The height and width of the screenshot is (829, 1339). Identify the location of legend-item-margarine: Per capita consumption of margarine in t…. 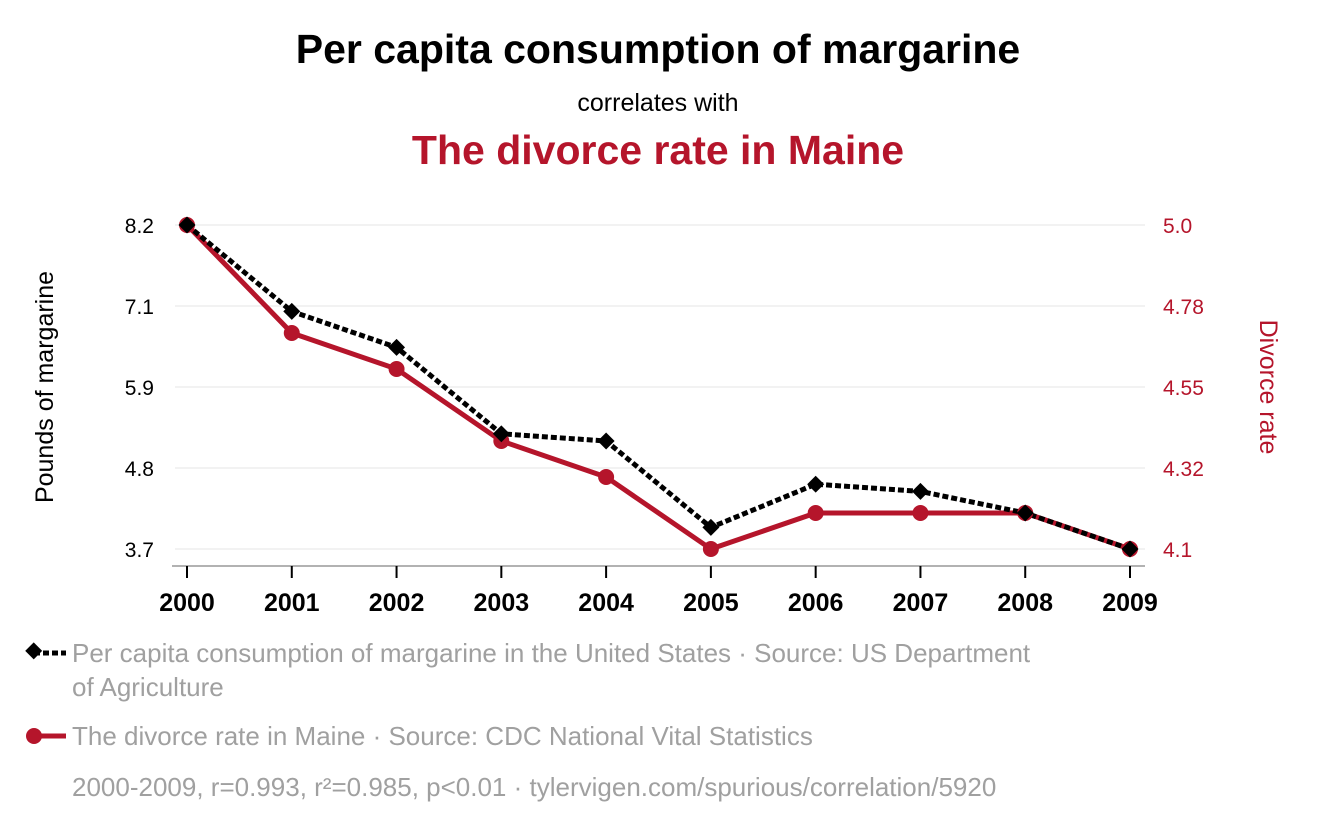
(551, 670).